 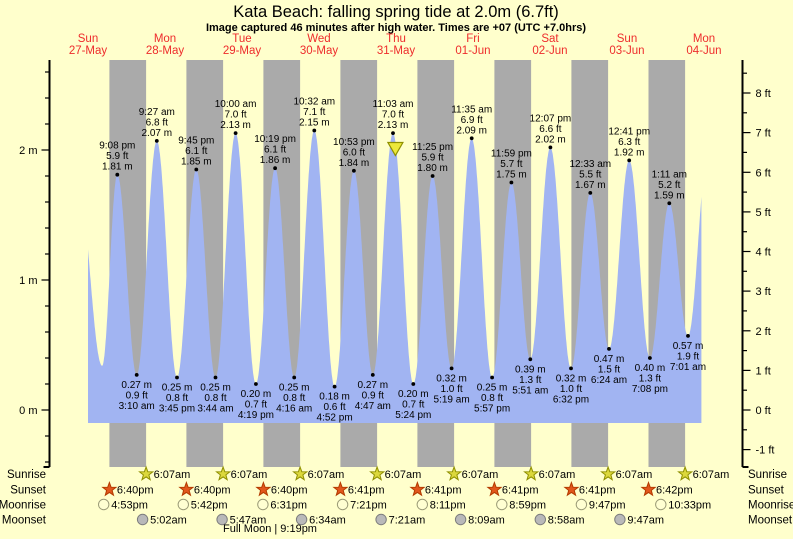 I want to click on high-tide-annotation: 10:19 pm6.1 ft1.86 m, so click(x=275, y=152).